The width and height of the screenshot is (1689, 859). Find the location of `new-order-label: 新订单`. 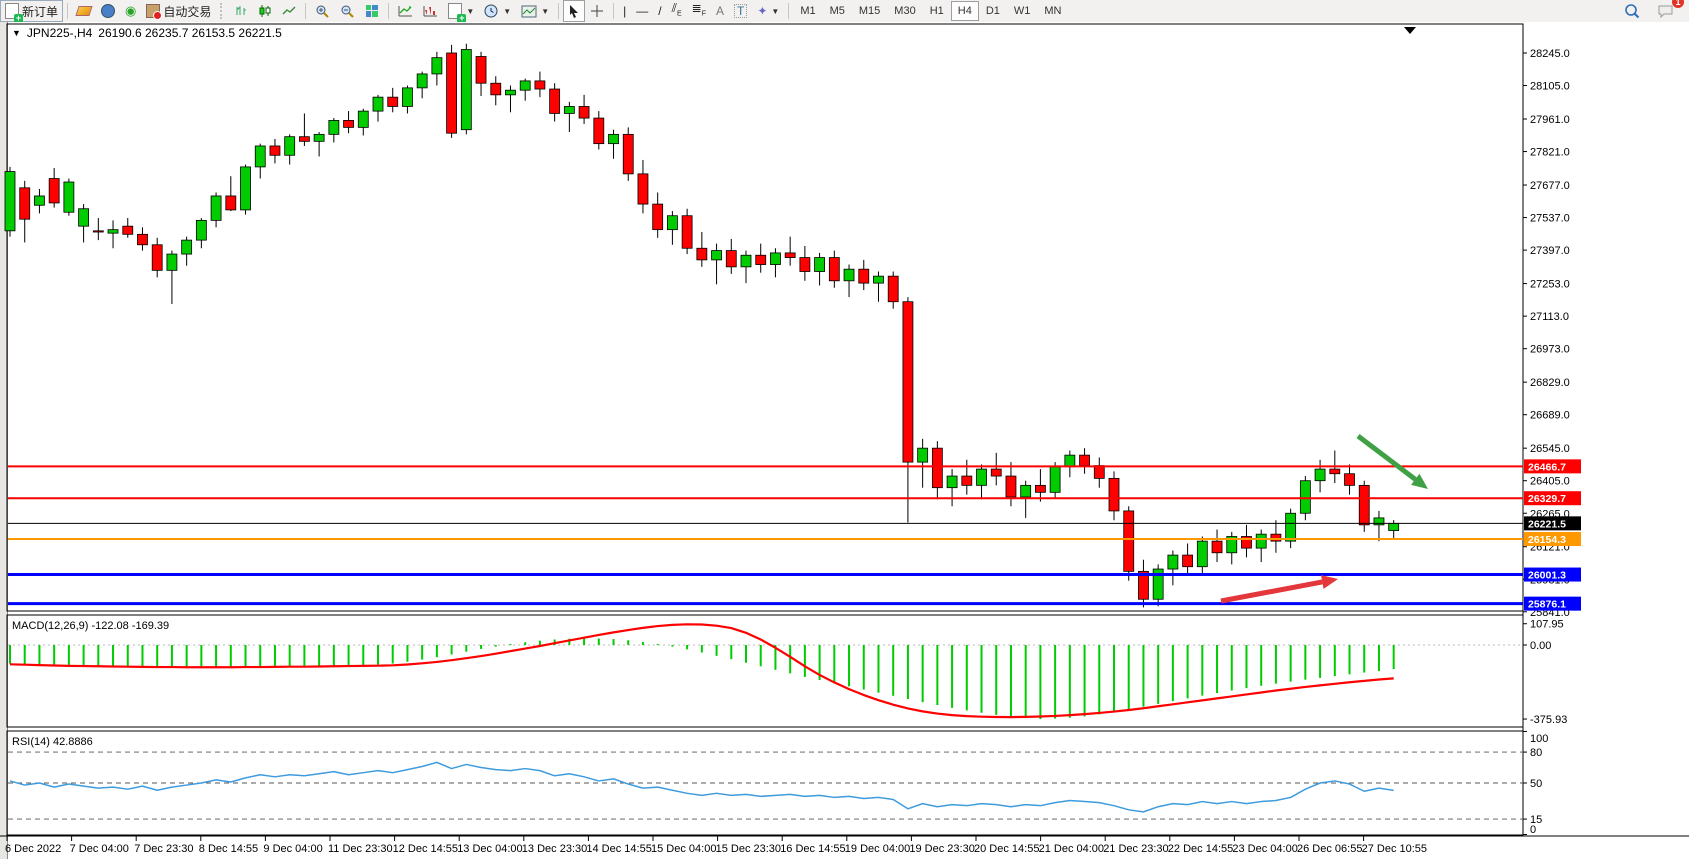

new-order-label: 新订单 is located at coordinates (40, 11).